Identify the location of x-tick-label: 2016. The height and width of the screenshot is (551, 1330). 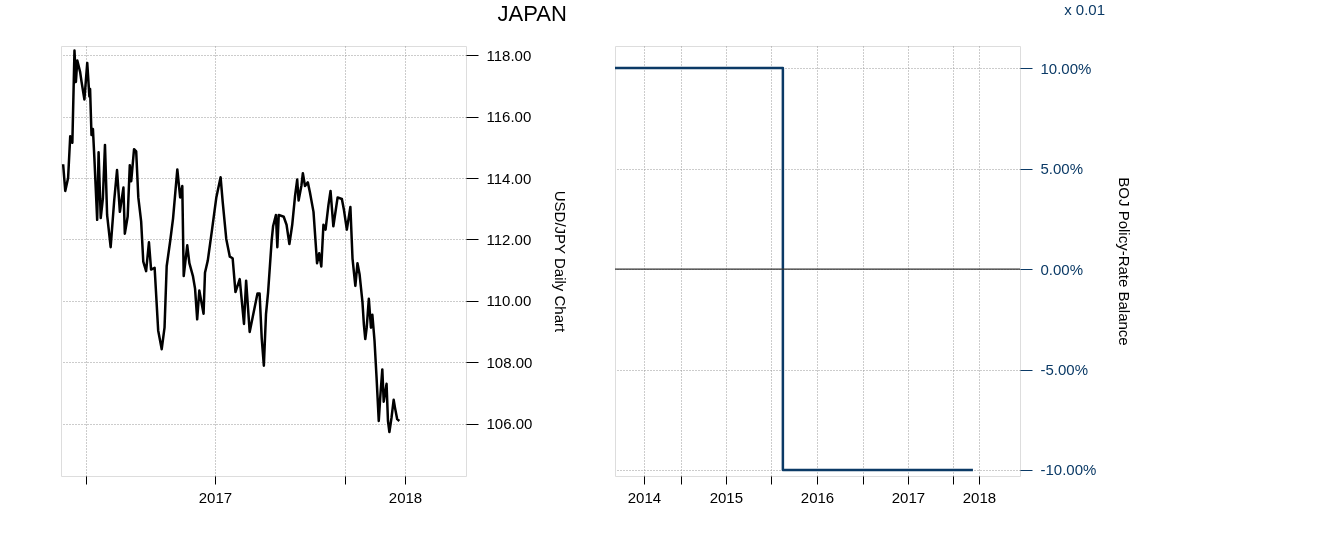
(817, 497).